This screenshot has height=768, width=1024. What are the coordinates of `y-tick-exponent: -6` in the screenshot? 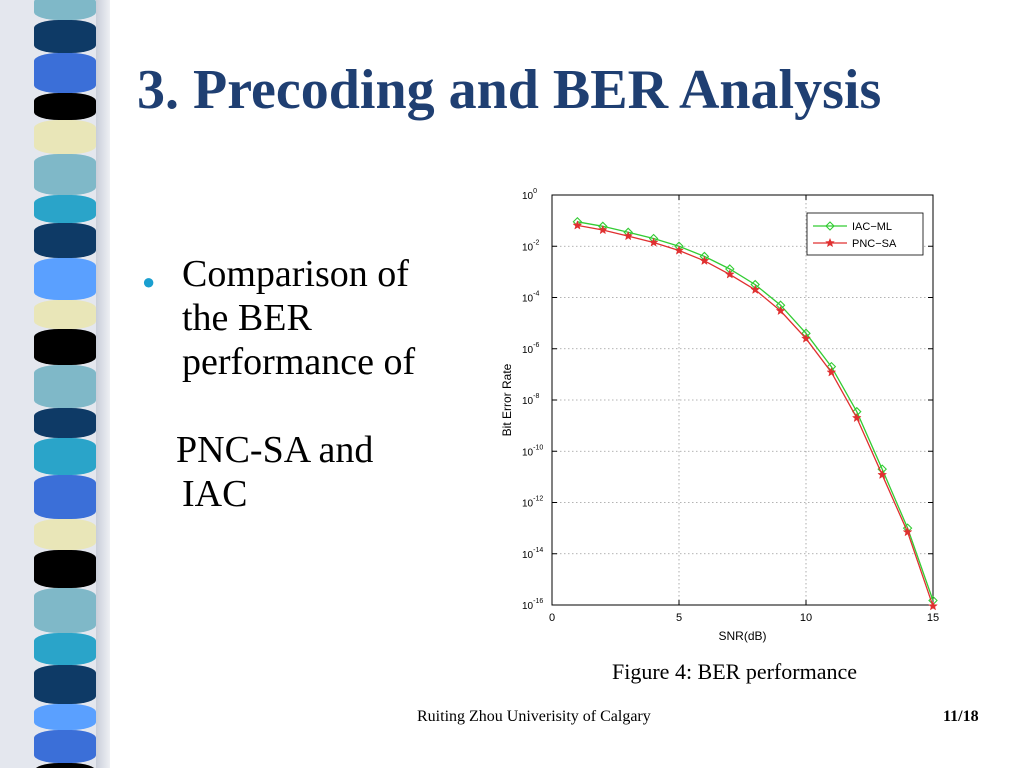 It's located at (536, 345).